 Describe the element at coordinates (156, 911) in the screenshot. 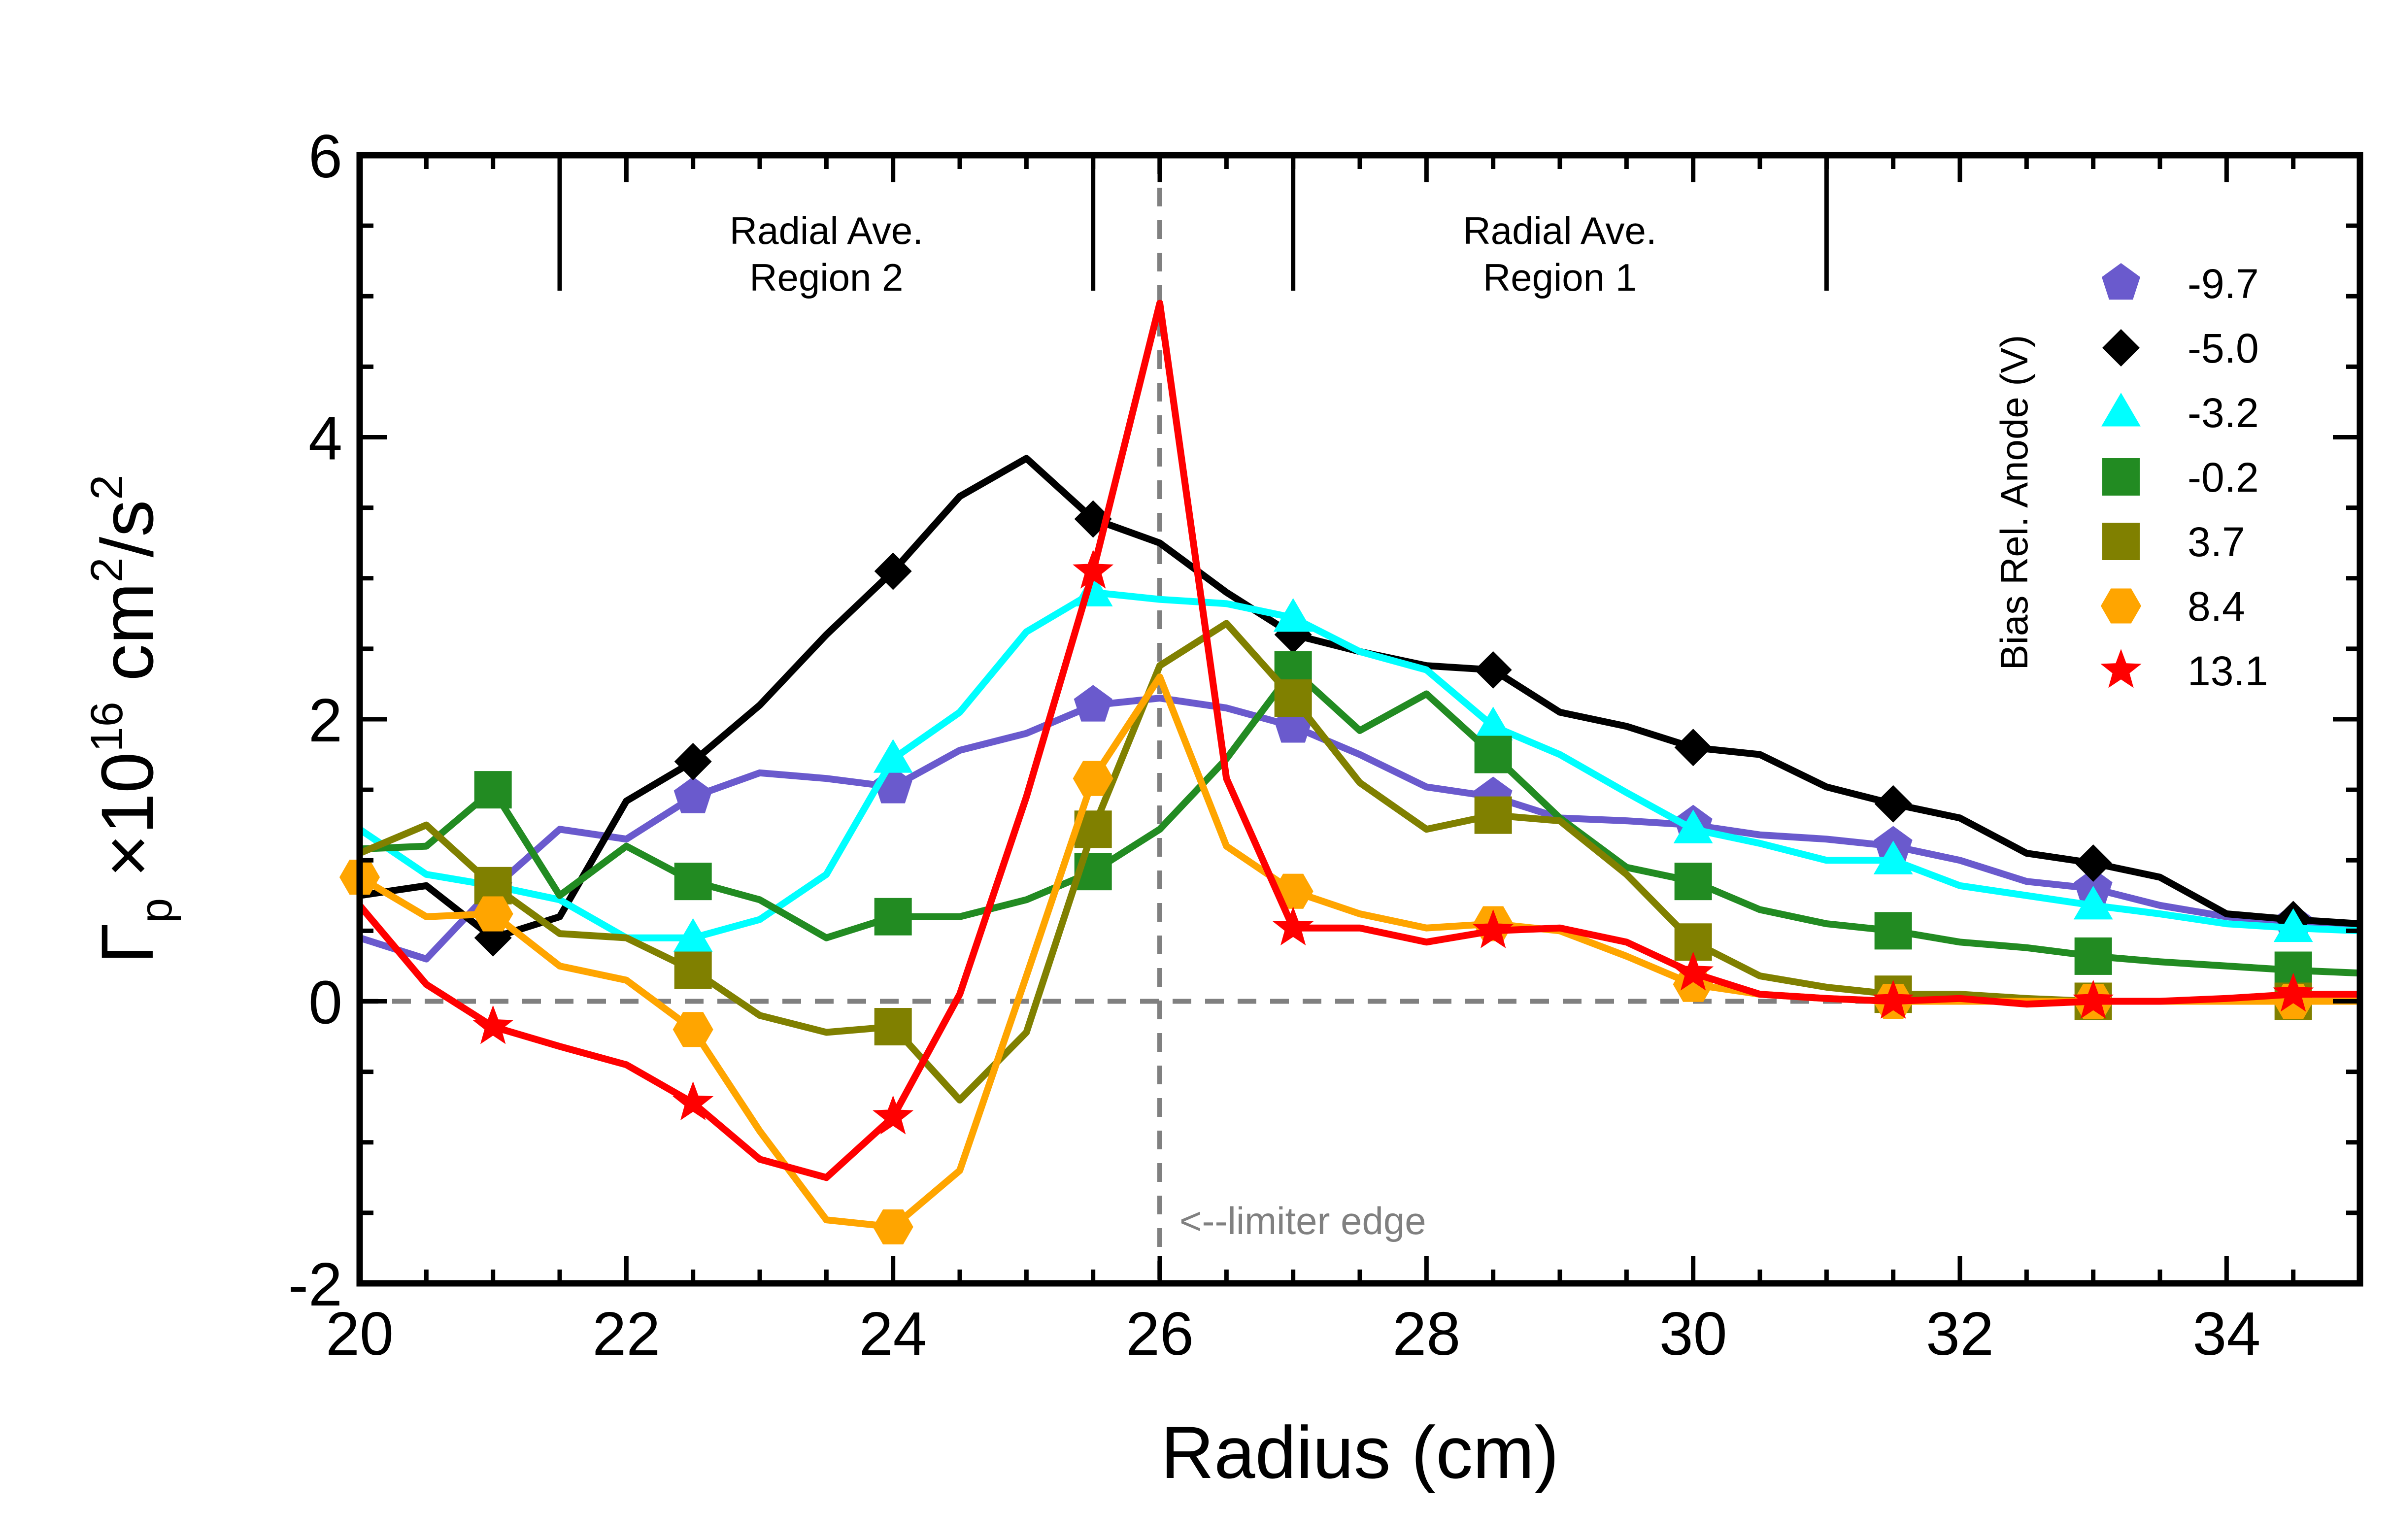

I see `y-title-subscript: p` at that location.